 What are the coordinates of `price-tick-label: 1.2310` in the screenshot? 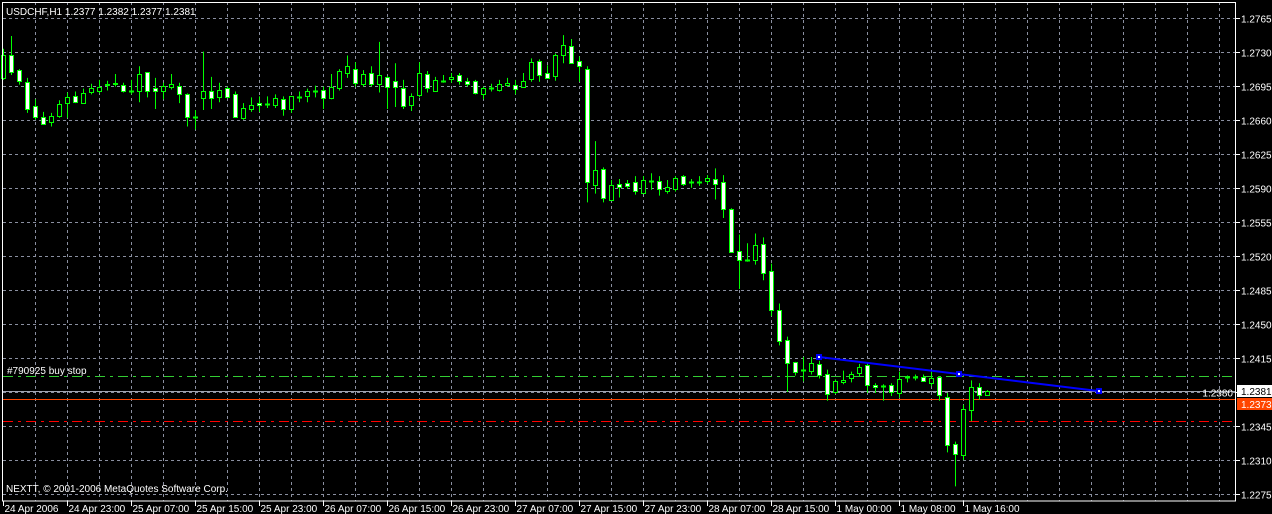 It's located at (1256, 462).